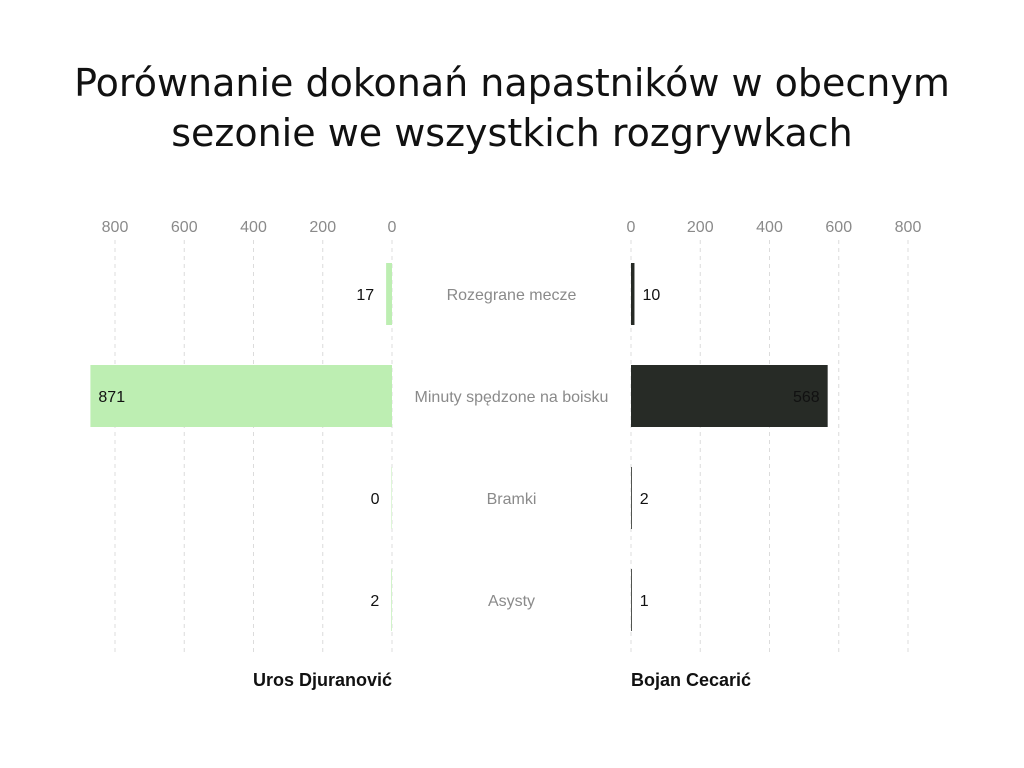  Describe the element at coordinates (115, 227) in the screenshot. I see `left-axis-tick: 800` at that location.